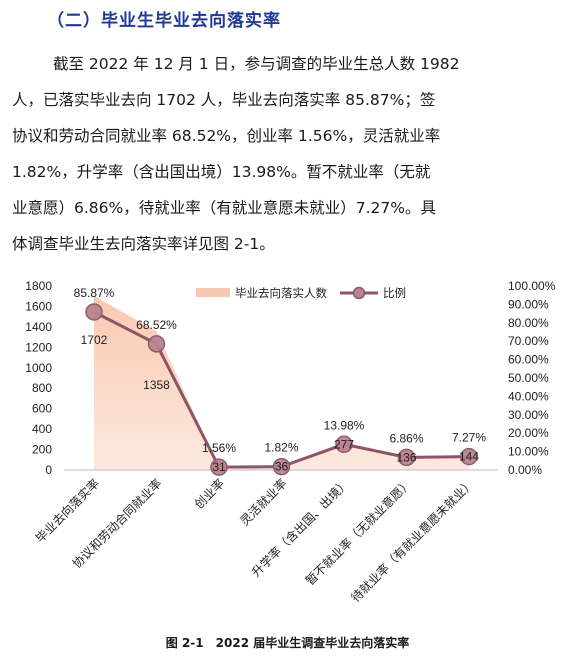  Describe the element at coordinates (67, 511) in the screenshot. I see `category-axis-label: 毕业去向落实率` at that location.